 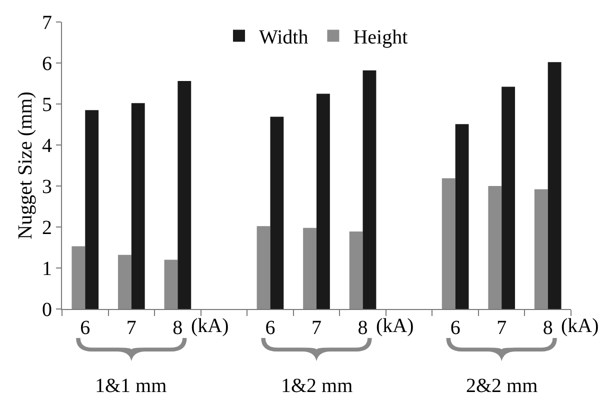 What do you see at coordinates (502, 386) in the screenshot?
I see `text: 2&2 mm` at bounding box center [502, 386].